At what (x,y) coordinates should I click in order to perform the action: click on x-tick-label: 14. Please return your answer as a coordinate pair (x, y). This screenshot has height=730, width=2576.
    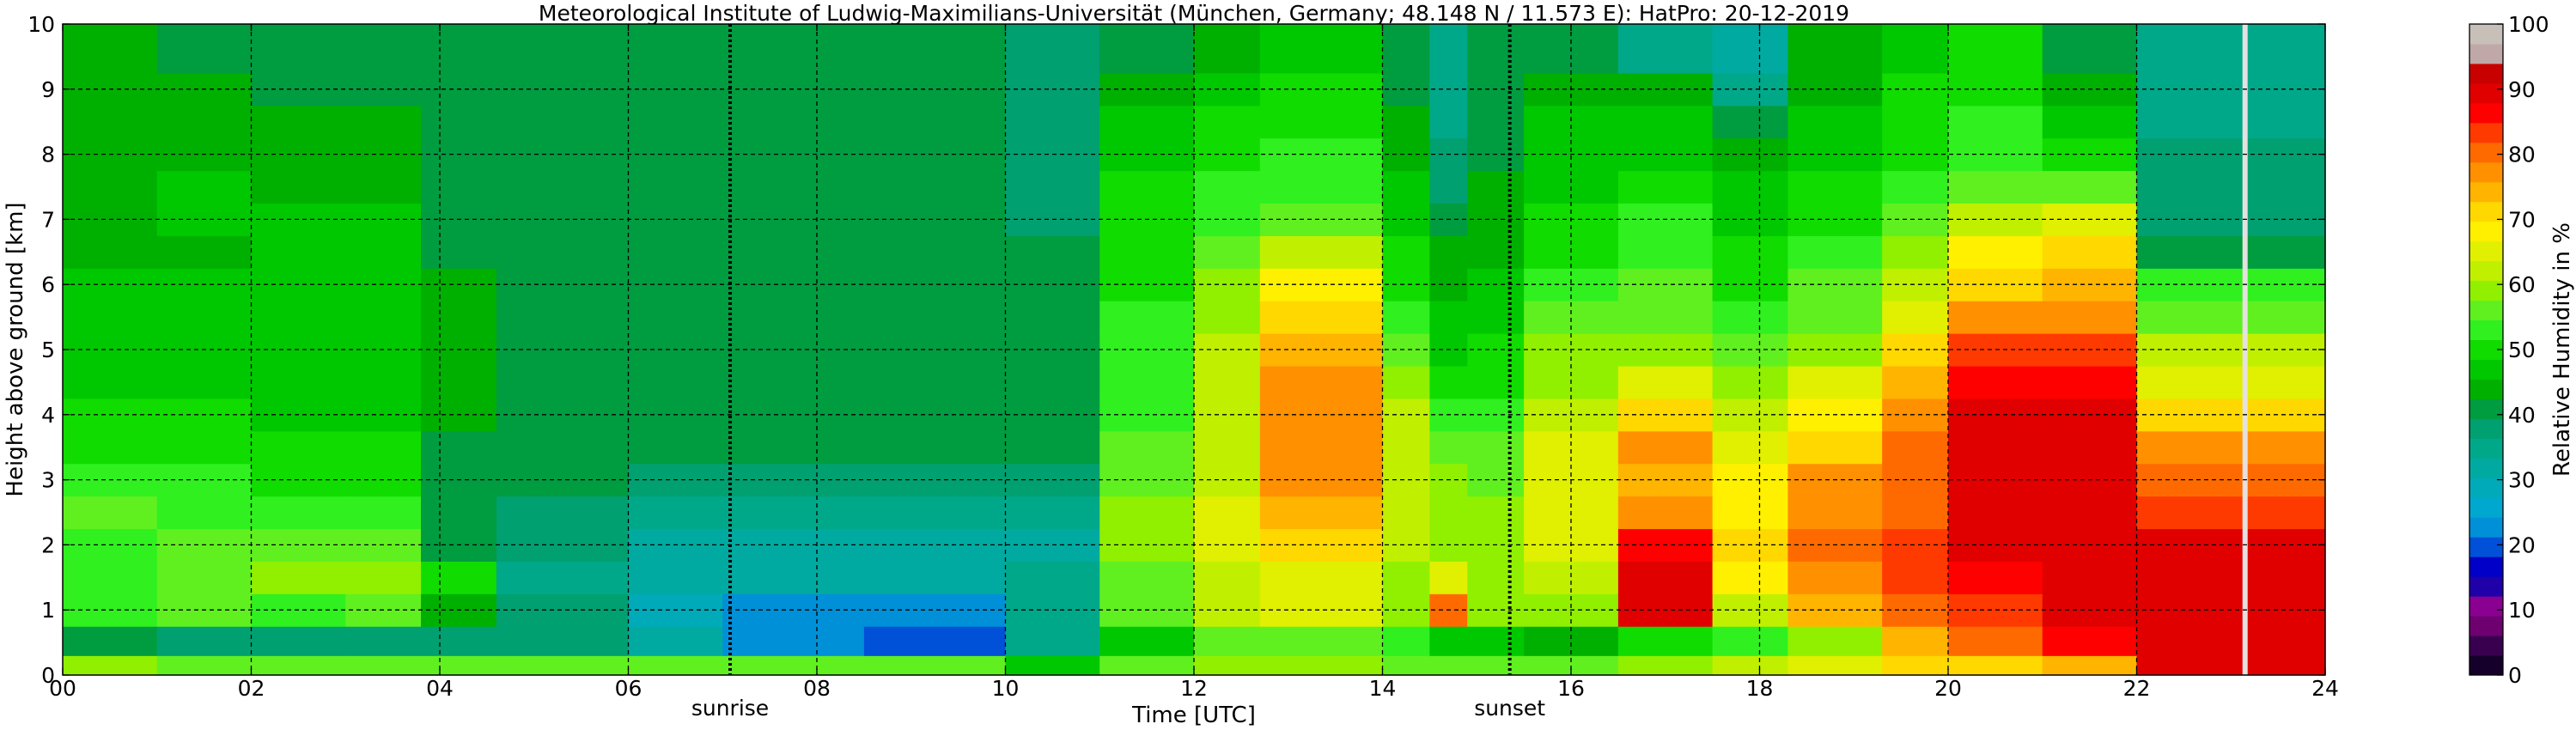
    Looking at the image, I should click on (1383, 688).